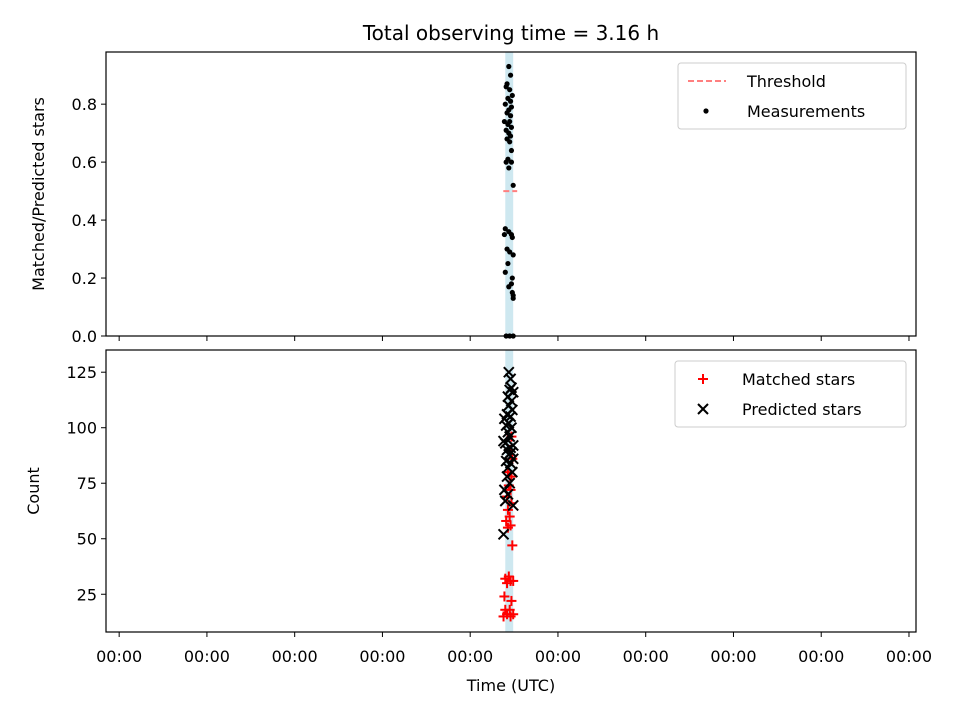 Image resolution: width=960 pixels, height=720 pixels. What do you see at coordinates (84, 336) in the screenshot?
I see `y-tick-label: 0.0` at bounding box center [84, 336].